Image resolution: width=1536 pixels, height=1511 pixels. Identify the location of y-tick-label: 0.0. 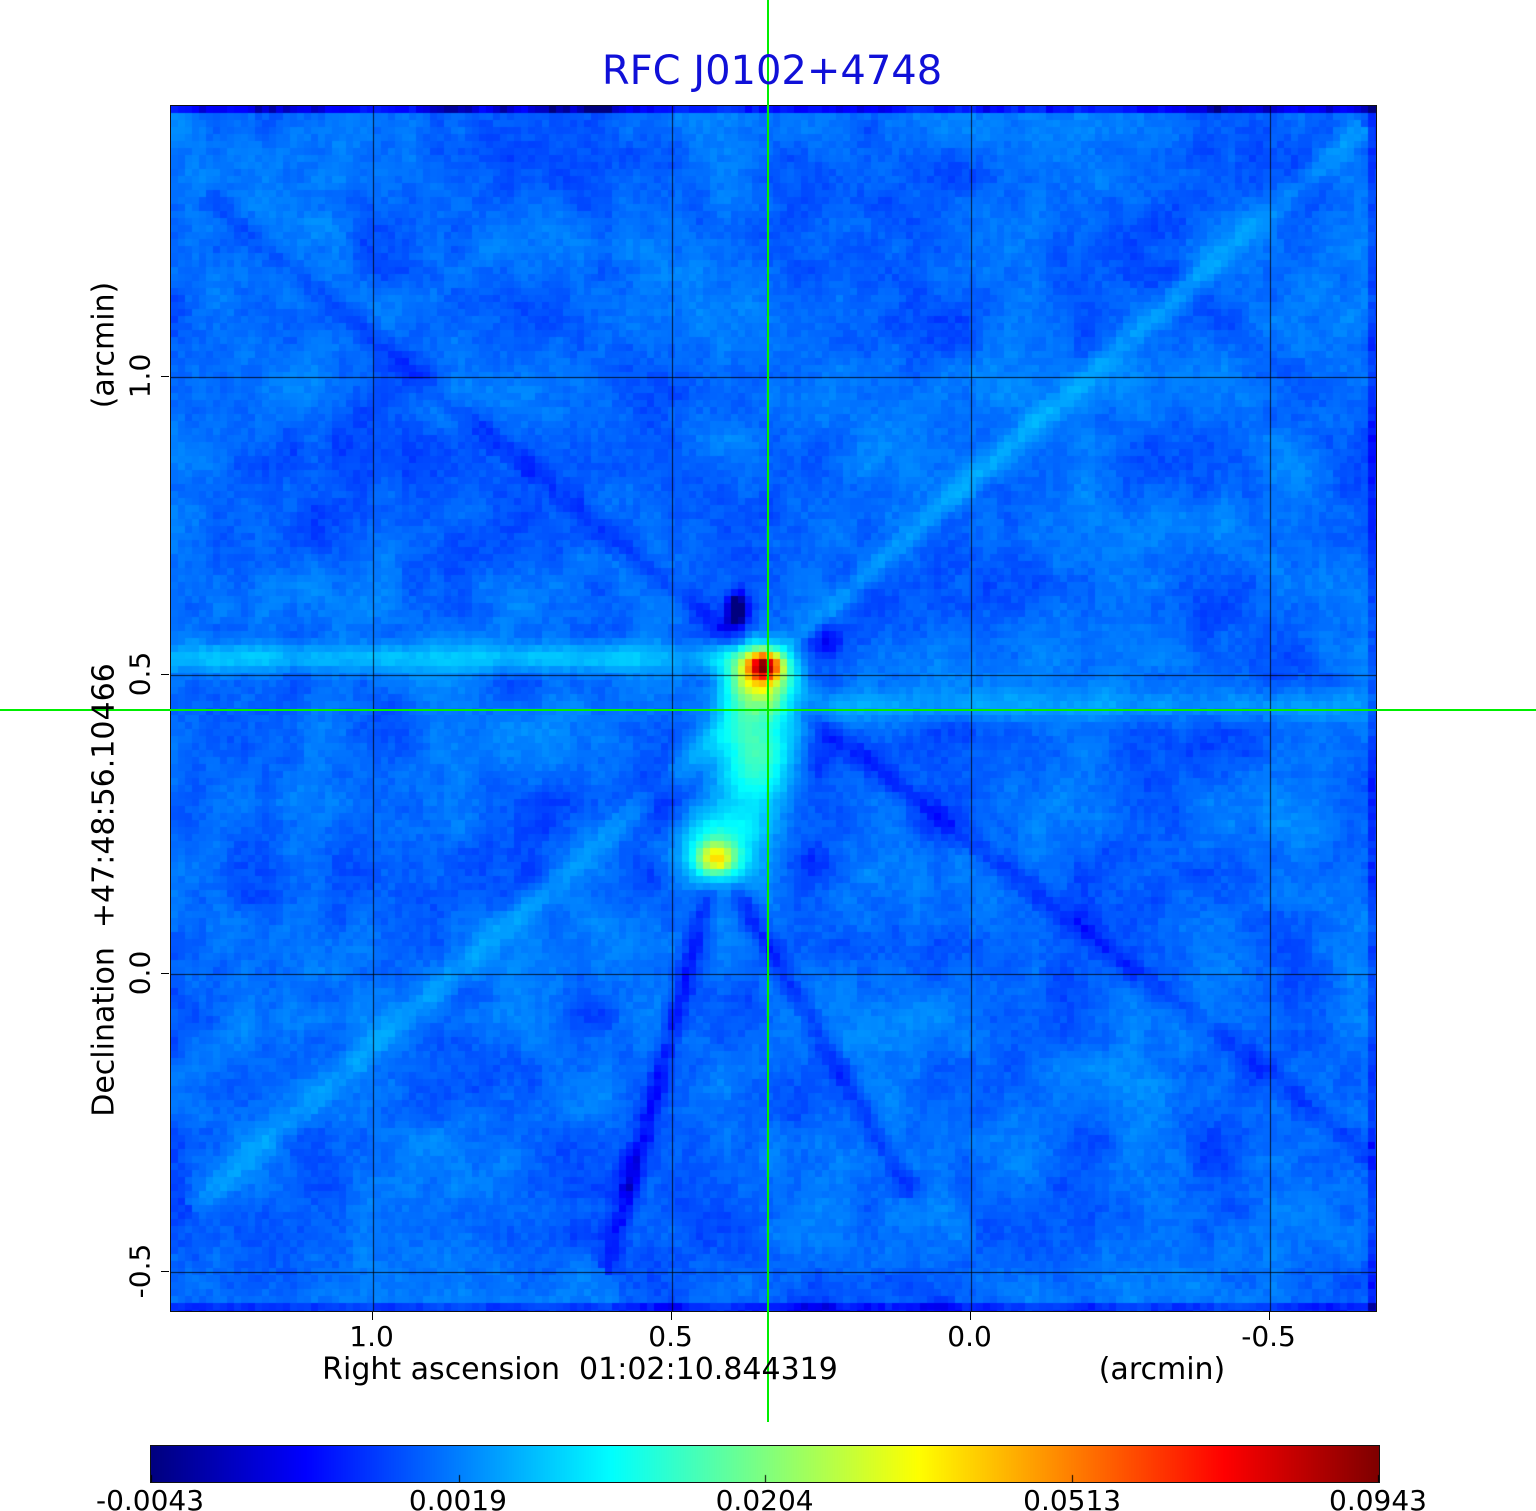
(140, 973).